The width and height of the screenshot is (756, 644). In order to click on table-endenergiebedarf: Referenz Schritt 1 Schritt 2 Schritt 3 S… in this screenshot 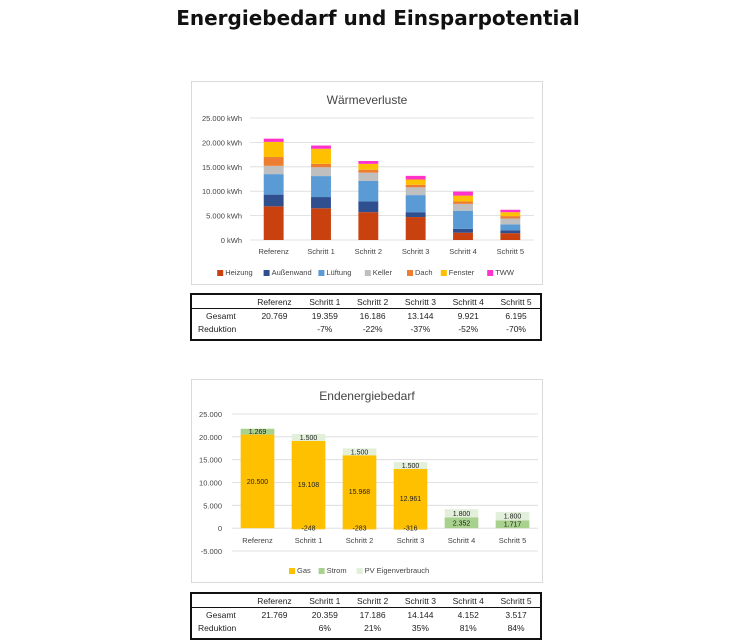, I will do `click(366, 616)`.